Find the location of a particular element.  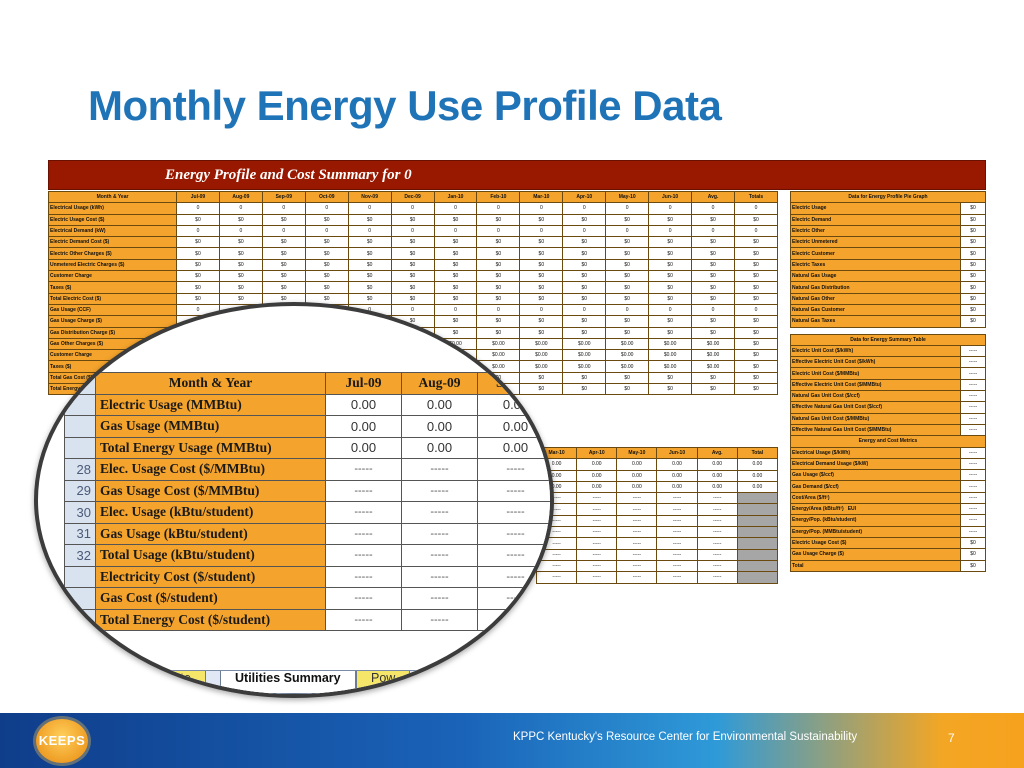

table-row: Taxes ($) $0 $0 $0 $0 $0 $0 $0 $0 $0 $0 $0 $0 $0 $0 is located at coordinates (413, 287).